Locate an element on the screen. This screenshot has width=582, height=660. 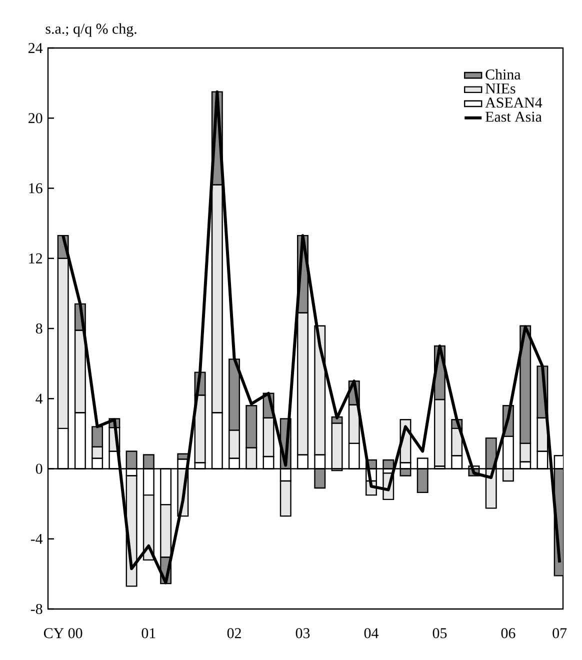
x-tick-label: 07 is located at coordinates (559, 633).